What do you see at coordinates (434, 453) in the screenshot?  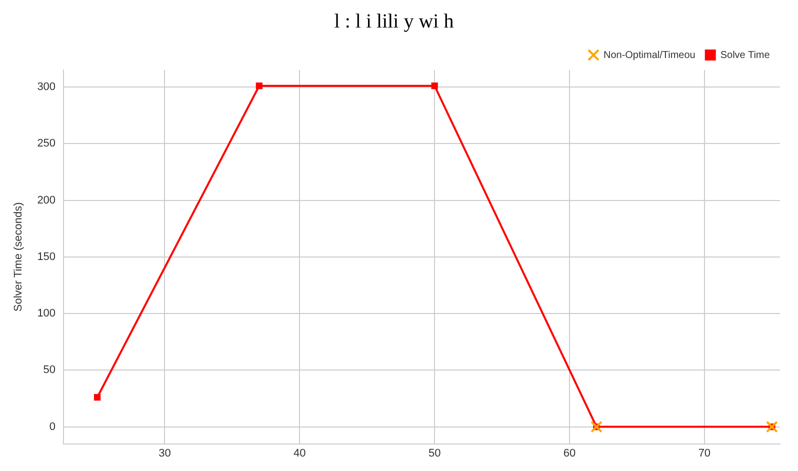 I see `x-tick-label: 50` at bounding box center [434, 453].